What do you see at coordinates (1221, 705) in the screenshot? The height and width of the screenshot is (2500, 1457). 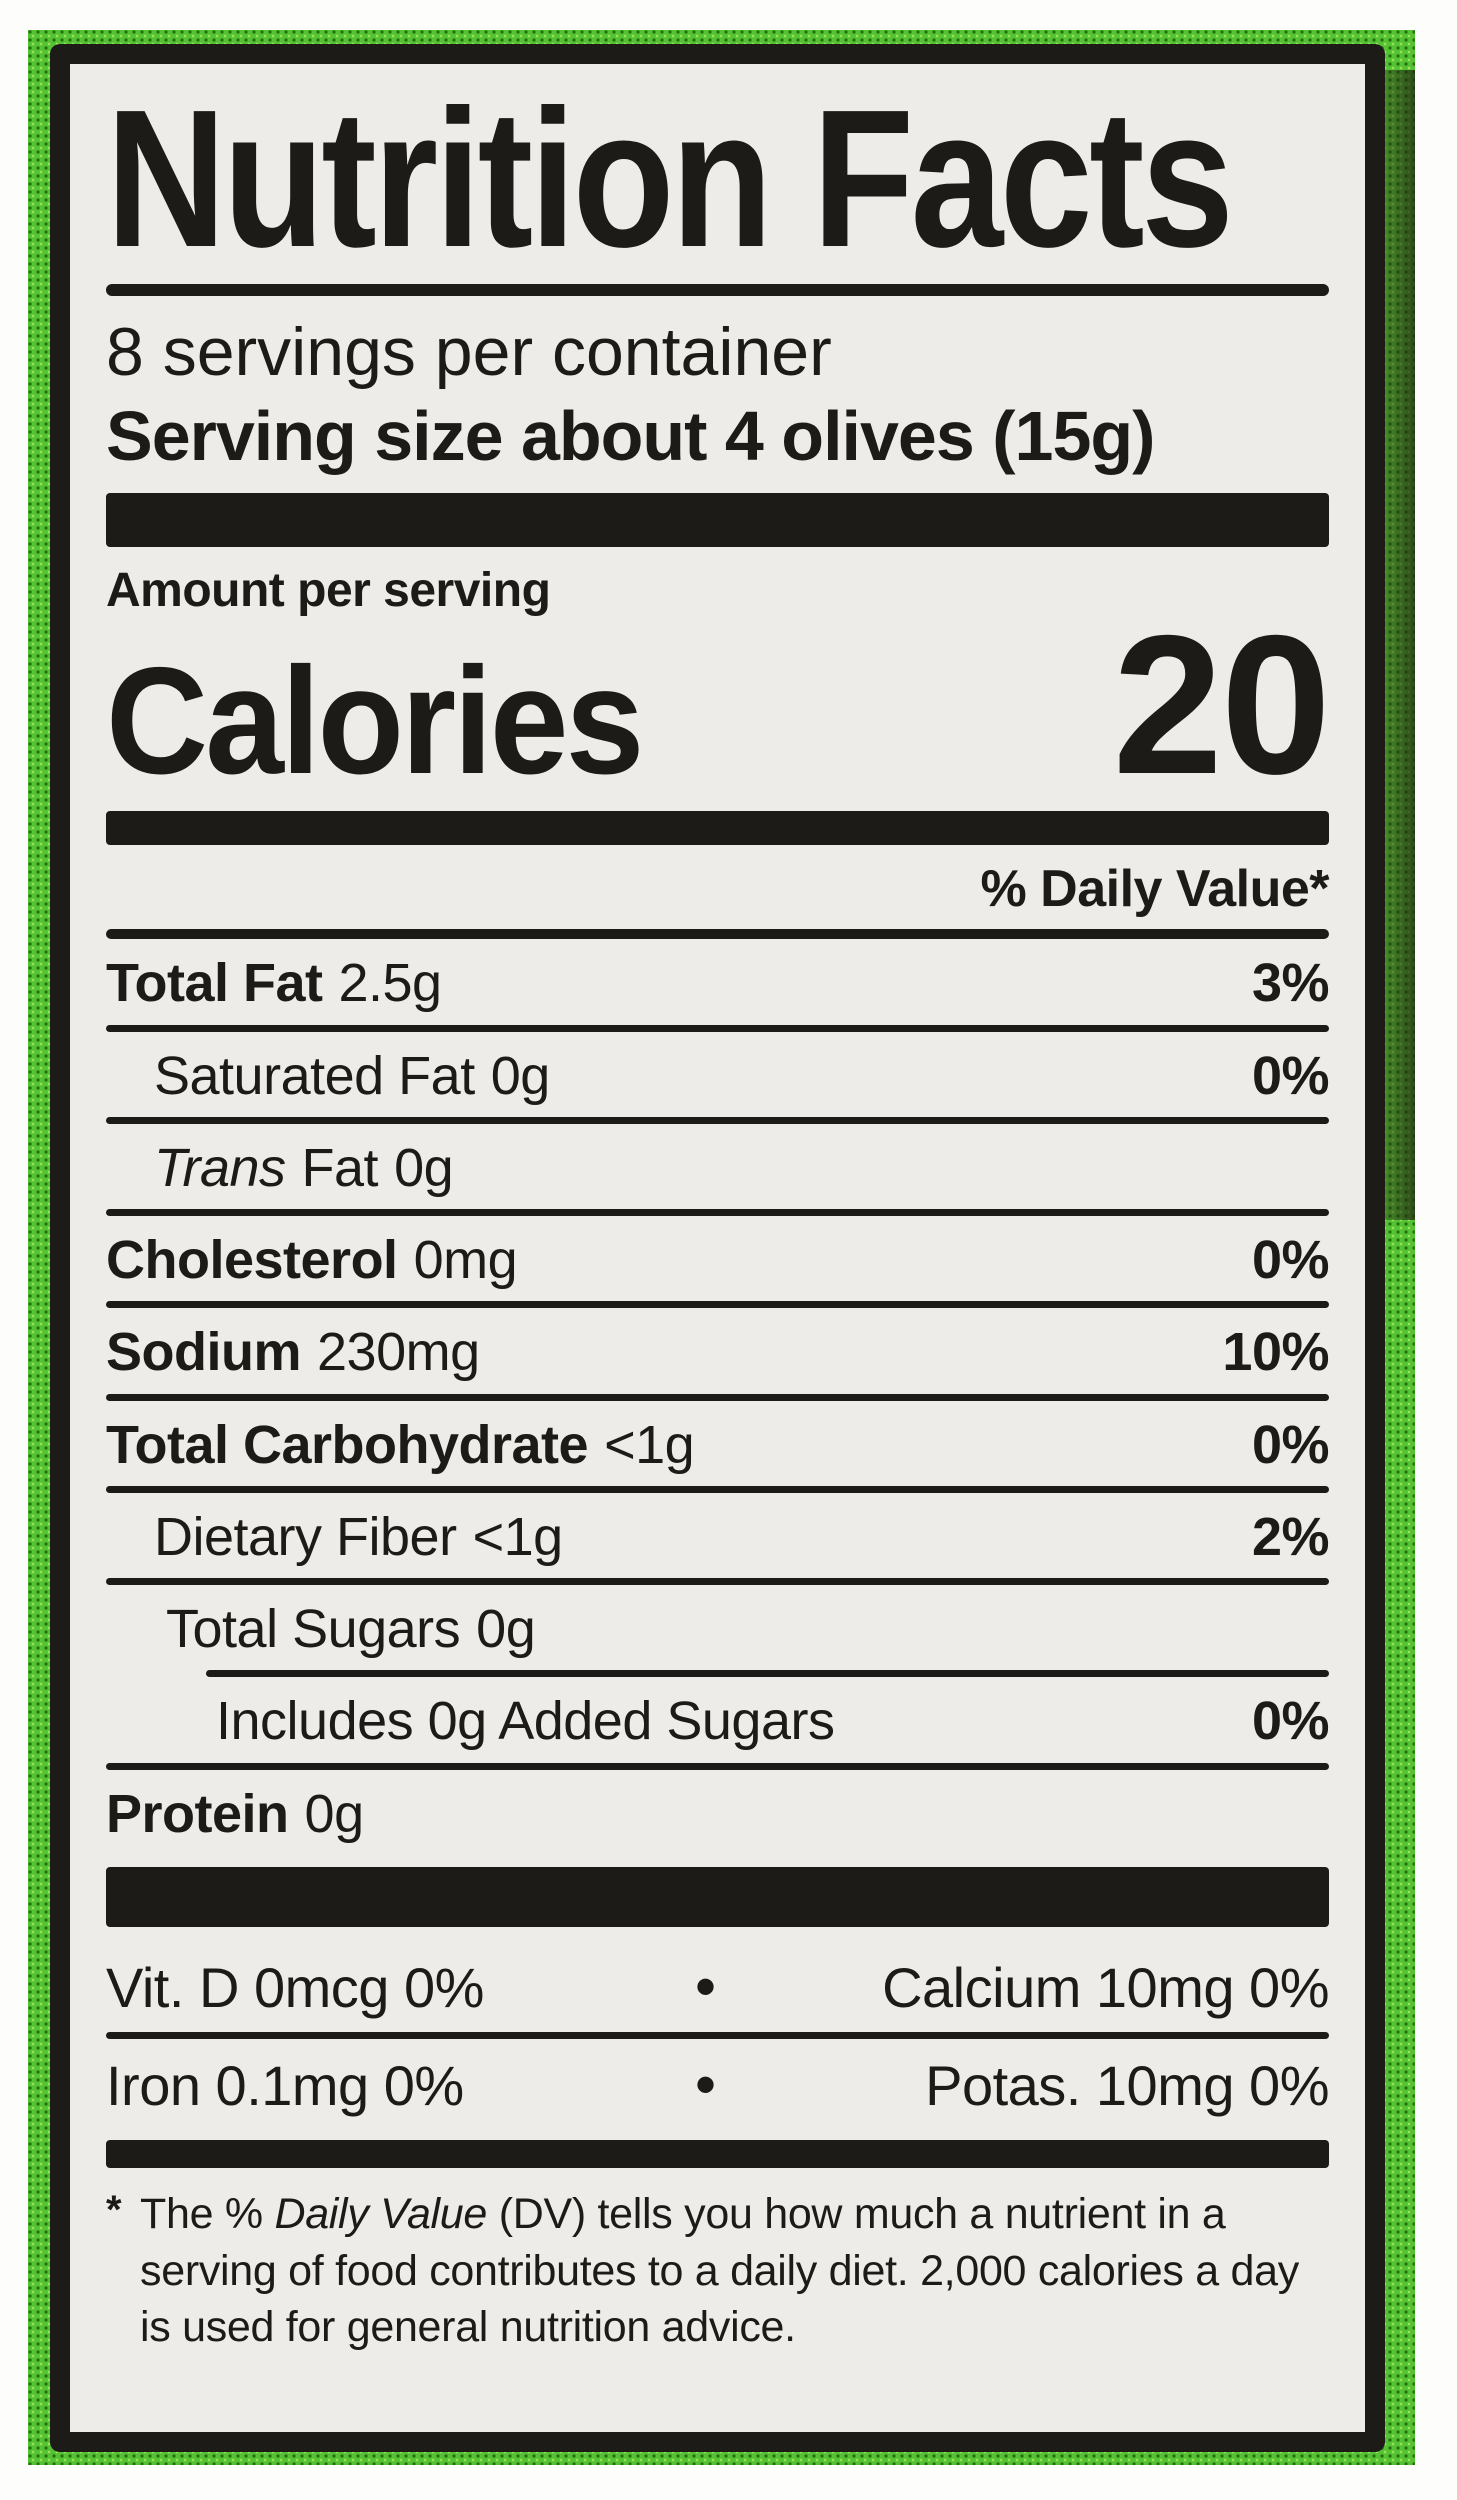 I see `calories-value: 20` at bounding box center [1221, 705].